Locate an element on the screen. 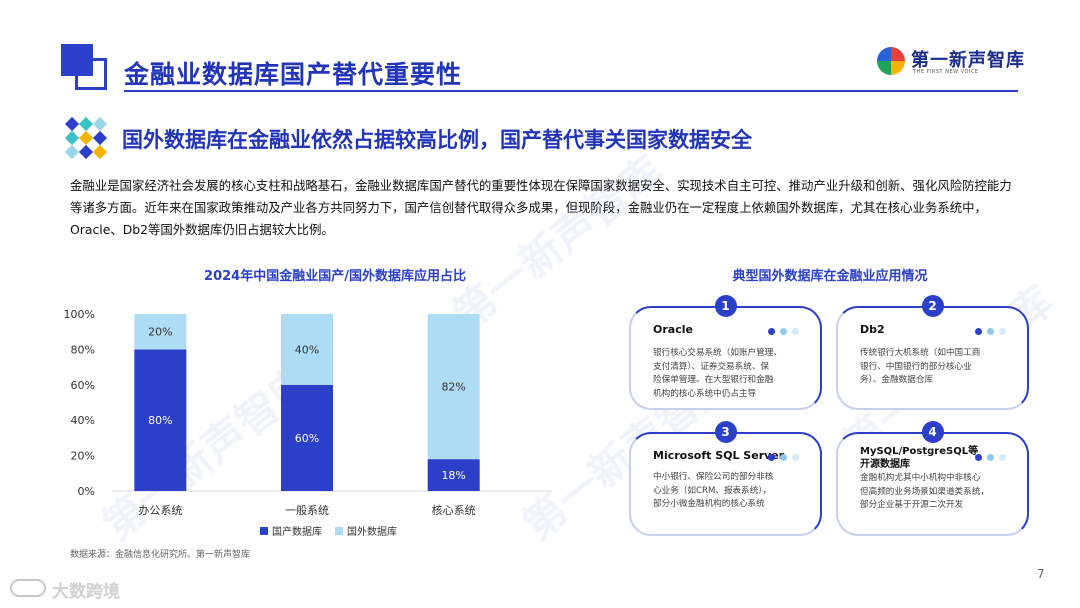  data-label: 82% is located at coordinates (453, 387).